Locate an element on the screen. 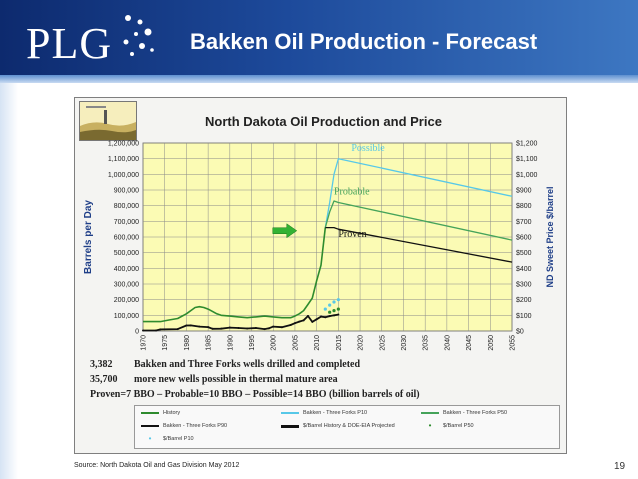 The width and height of the screenshot is (638, 479). header-band is located at coordinates (319, 79).